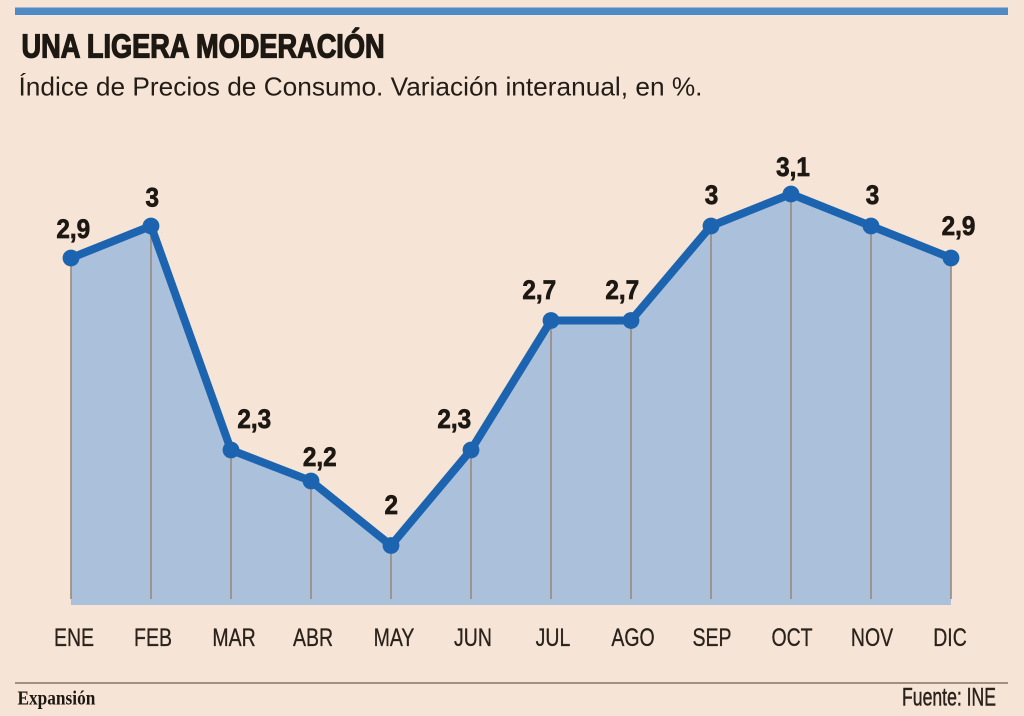 The image size is (1024, 716). Describe the element at coordinates (394, 638) in the screenshot. I see `svg-text: MAY` at that location.